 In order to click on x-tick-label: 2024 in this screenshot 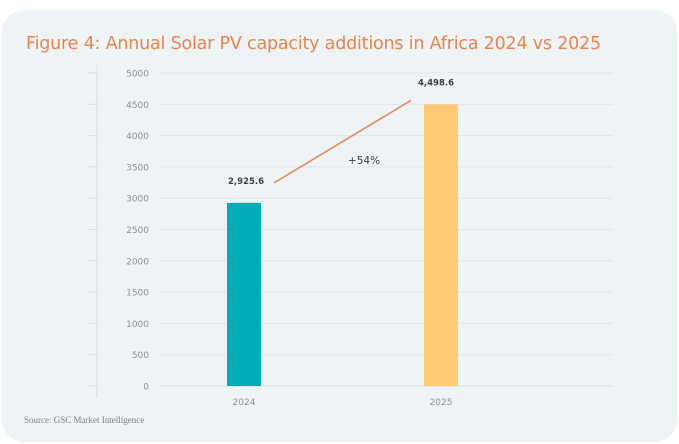, I will do `click(244, 403)`.